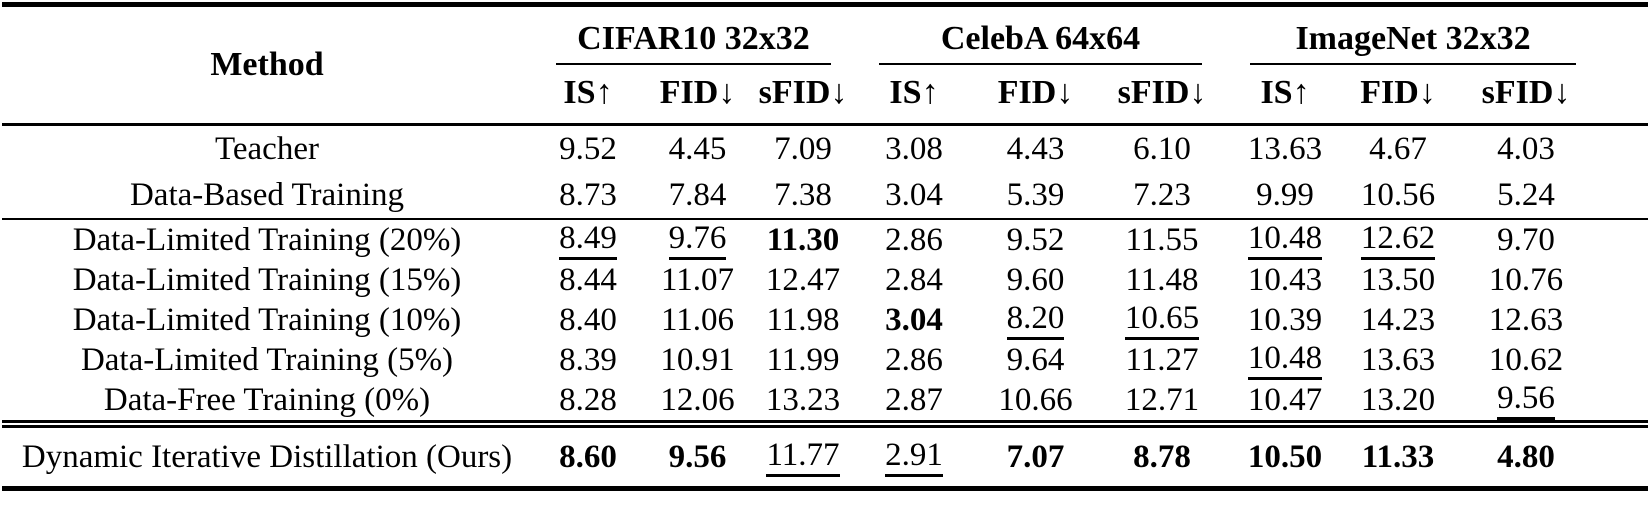  I want to click on value-cell: 10.62, so click(1526, 360).